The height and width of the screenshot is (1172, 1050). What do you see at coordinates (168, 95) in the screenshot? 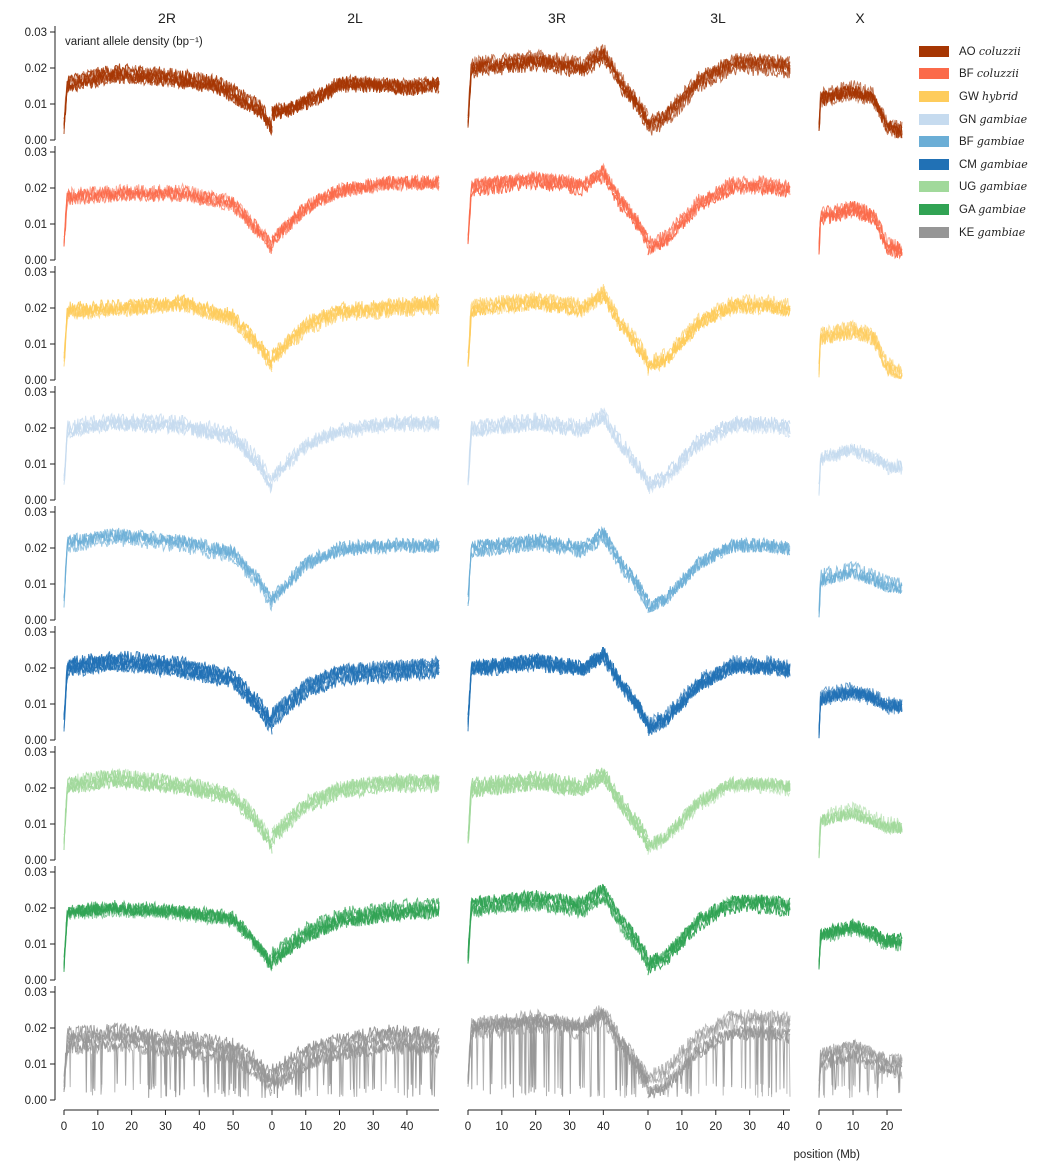
I see `series-line-ao-2r` at bounding box center [168, 95].